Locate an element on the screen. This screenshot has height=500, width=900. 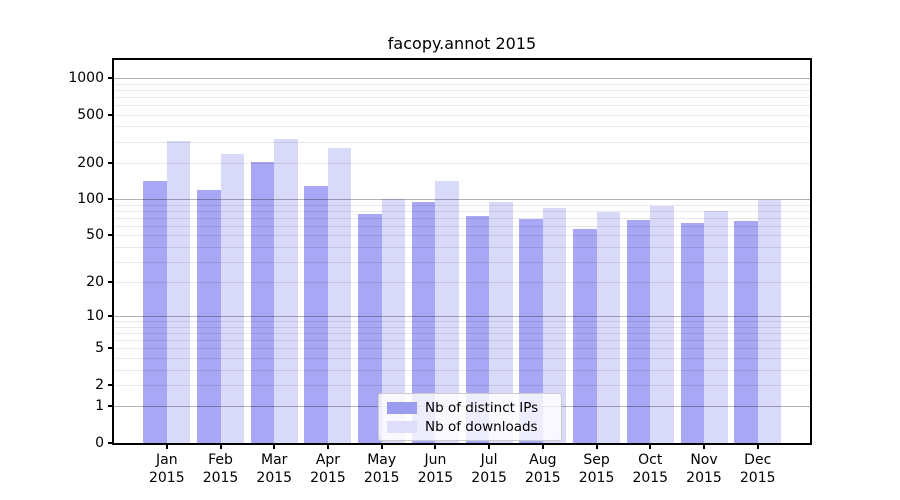
bar-nb-of-downloads-dec is located at coordinates (769, 321).